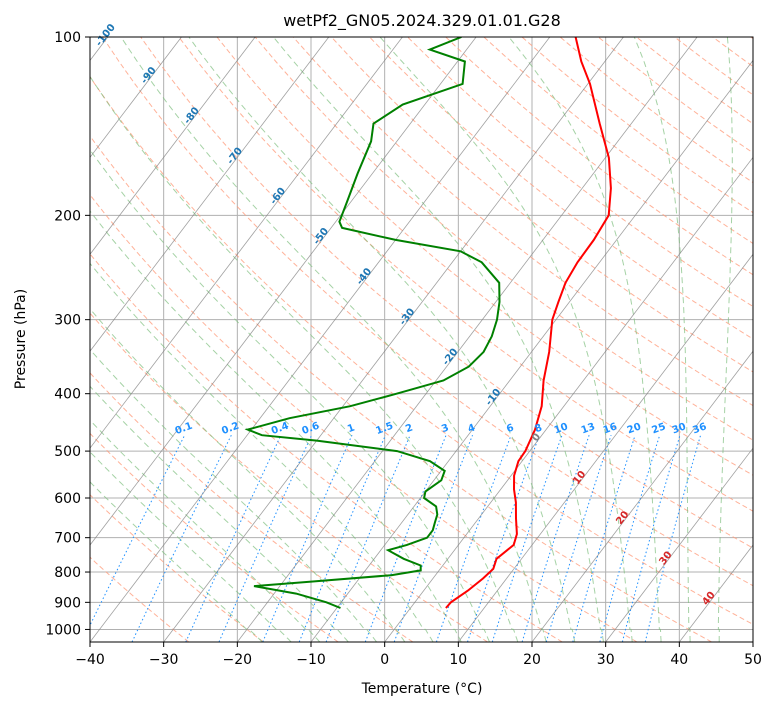  Describe the element at coordinates (67, 216) in the screenshot. I see `y-tick-label: 200` at that location.